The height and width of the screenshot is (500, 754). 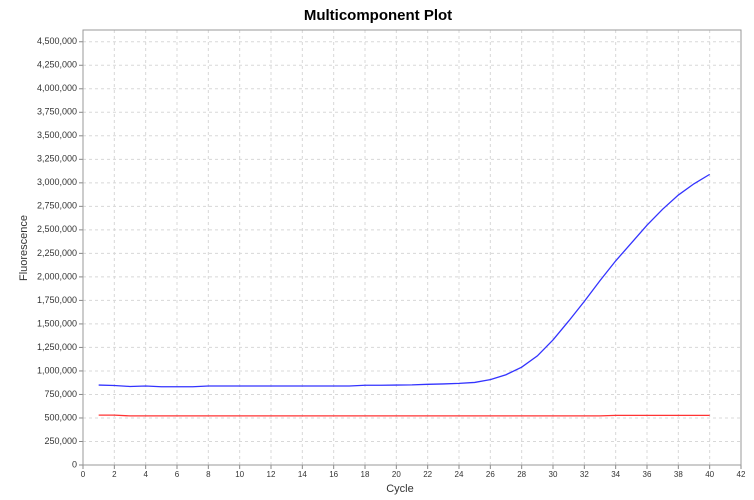 What do you see at coordinates (57, 135) in the screenshot?
I see `y-tick-label: 3,500,000` at bounding box center [57, 135].